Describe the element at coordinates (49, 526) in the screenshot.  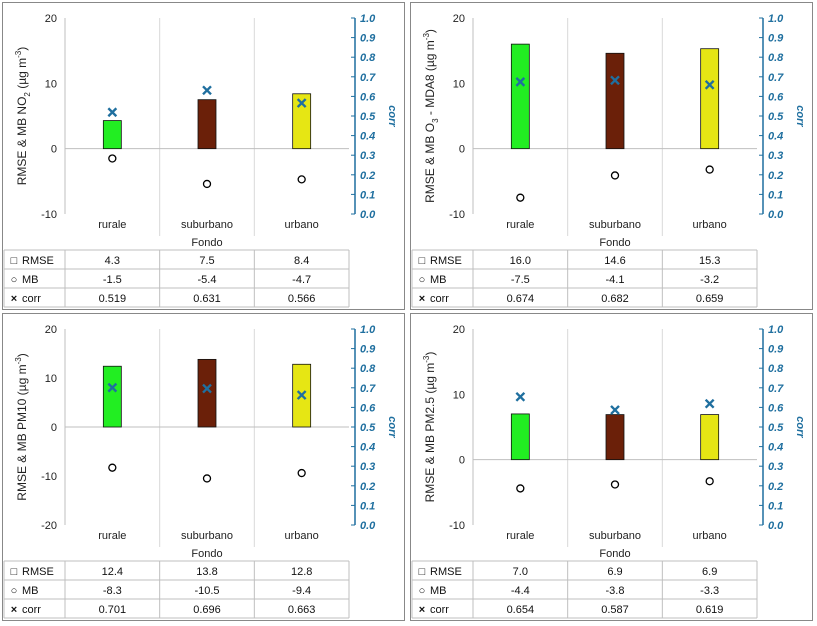
I see `y-tick-label: -20` at that location.